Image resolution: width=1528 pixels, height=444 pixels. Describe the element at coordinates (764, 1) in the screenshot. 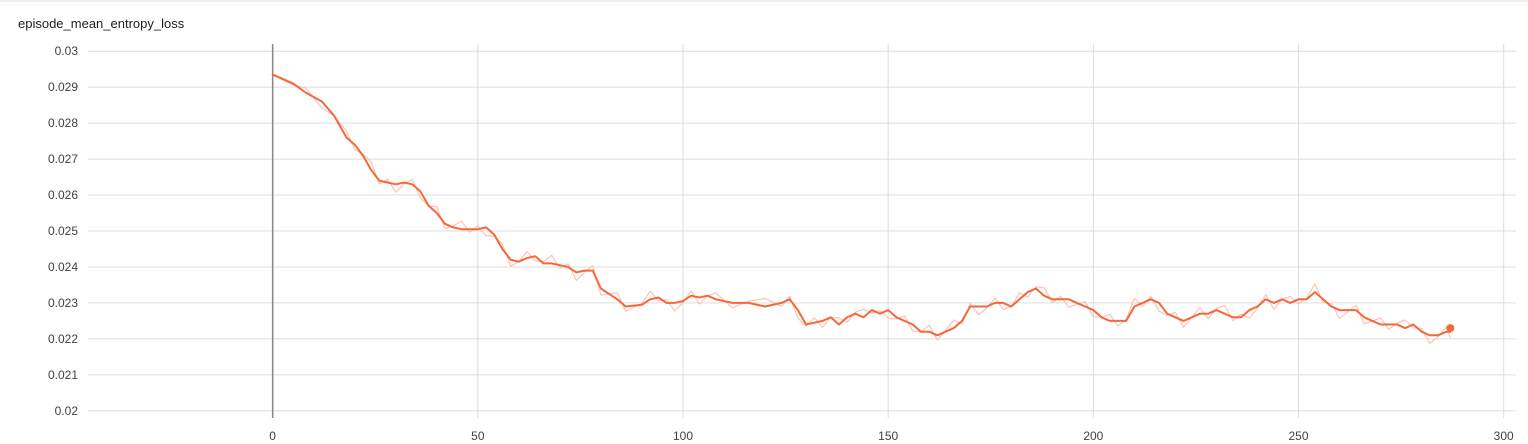

I see `top-rule` at that location.